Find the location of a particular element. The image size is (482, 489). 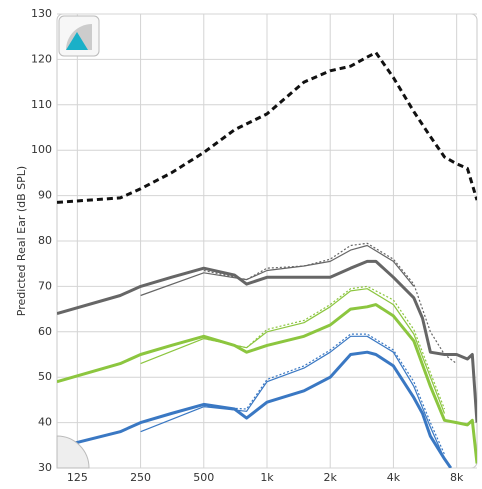

x-tick-label: 500 is located at coordinates (203, 477).